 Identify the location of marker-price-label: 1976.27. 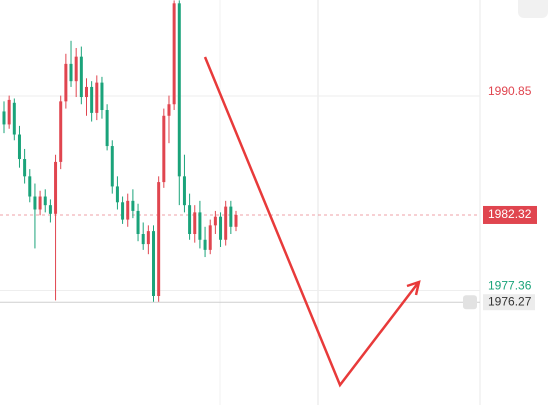
(510, 301).